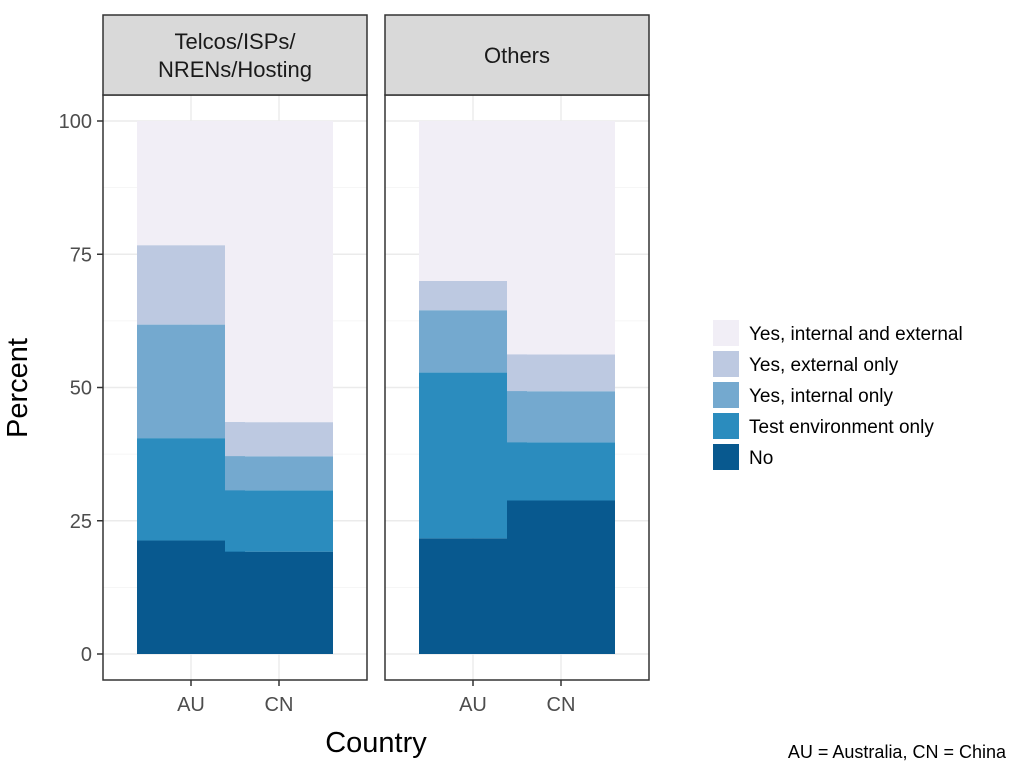  What do you see at coordinates (75, 122) in the screenshot?
I see `y-tick-label: 100` at bounding box center [75, 122].